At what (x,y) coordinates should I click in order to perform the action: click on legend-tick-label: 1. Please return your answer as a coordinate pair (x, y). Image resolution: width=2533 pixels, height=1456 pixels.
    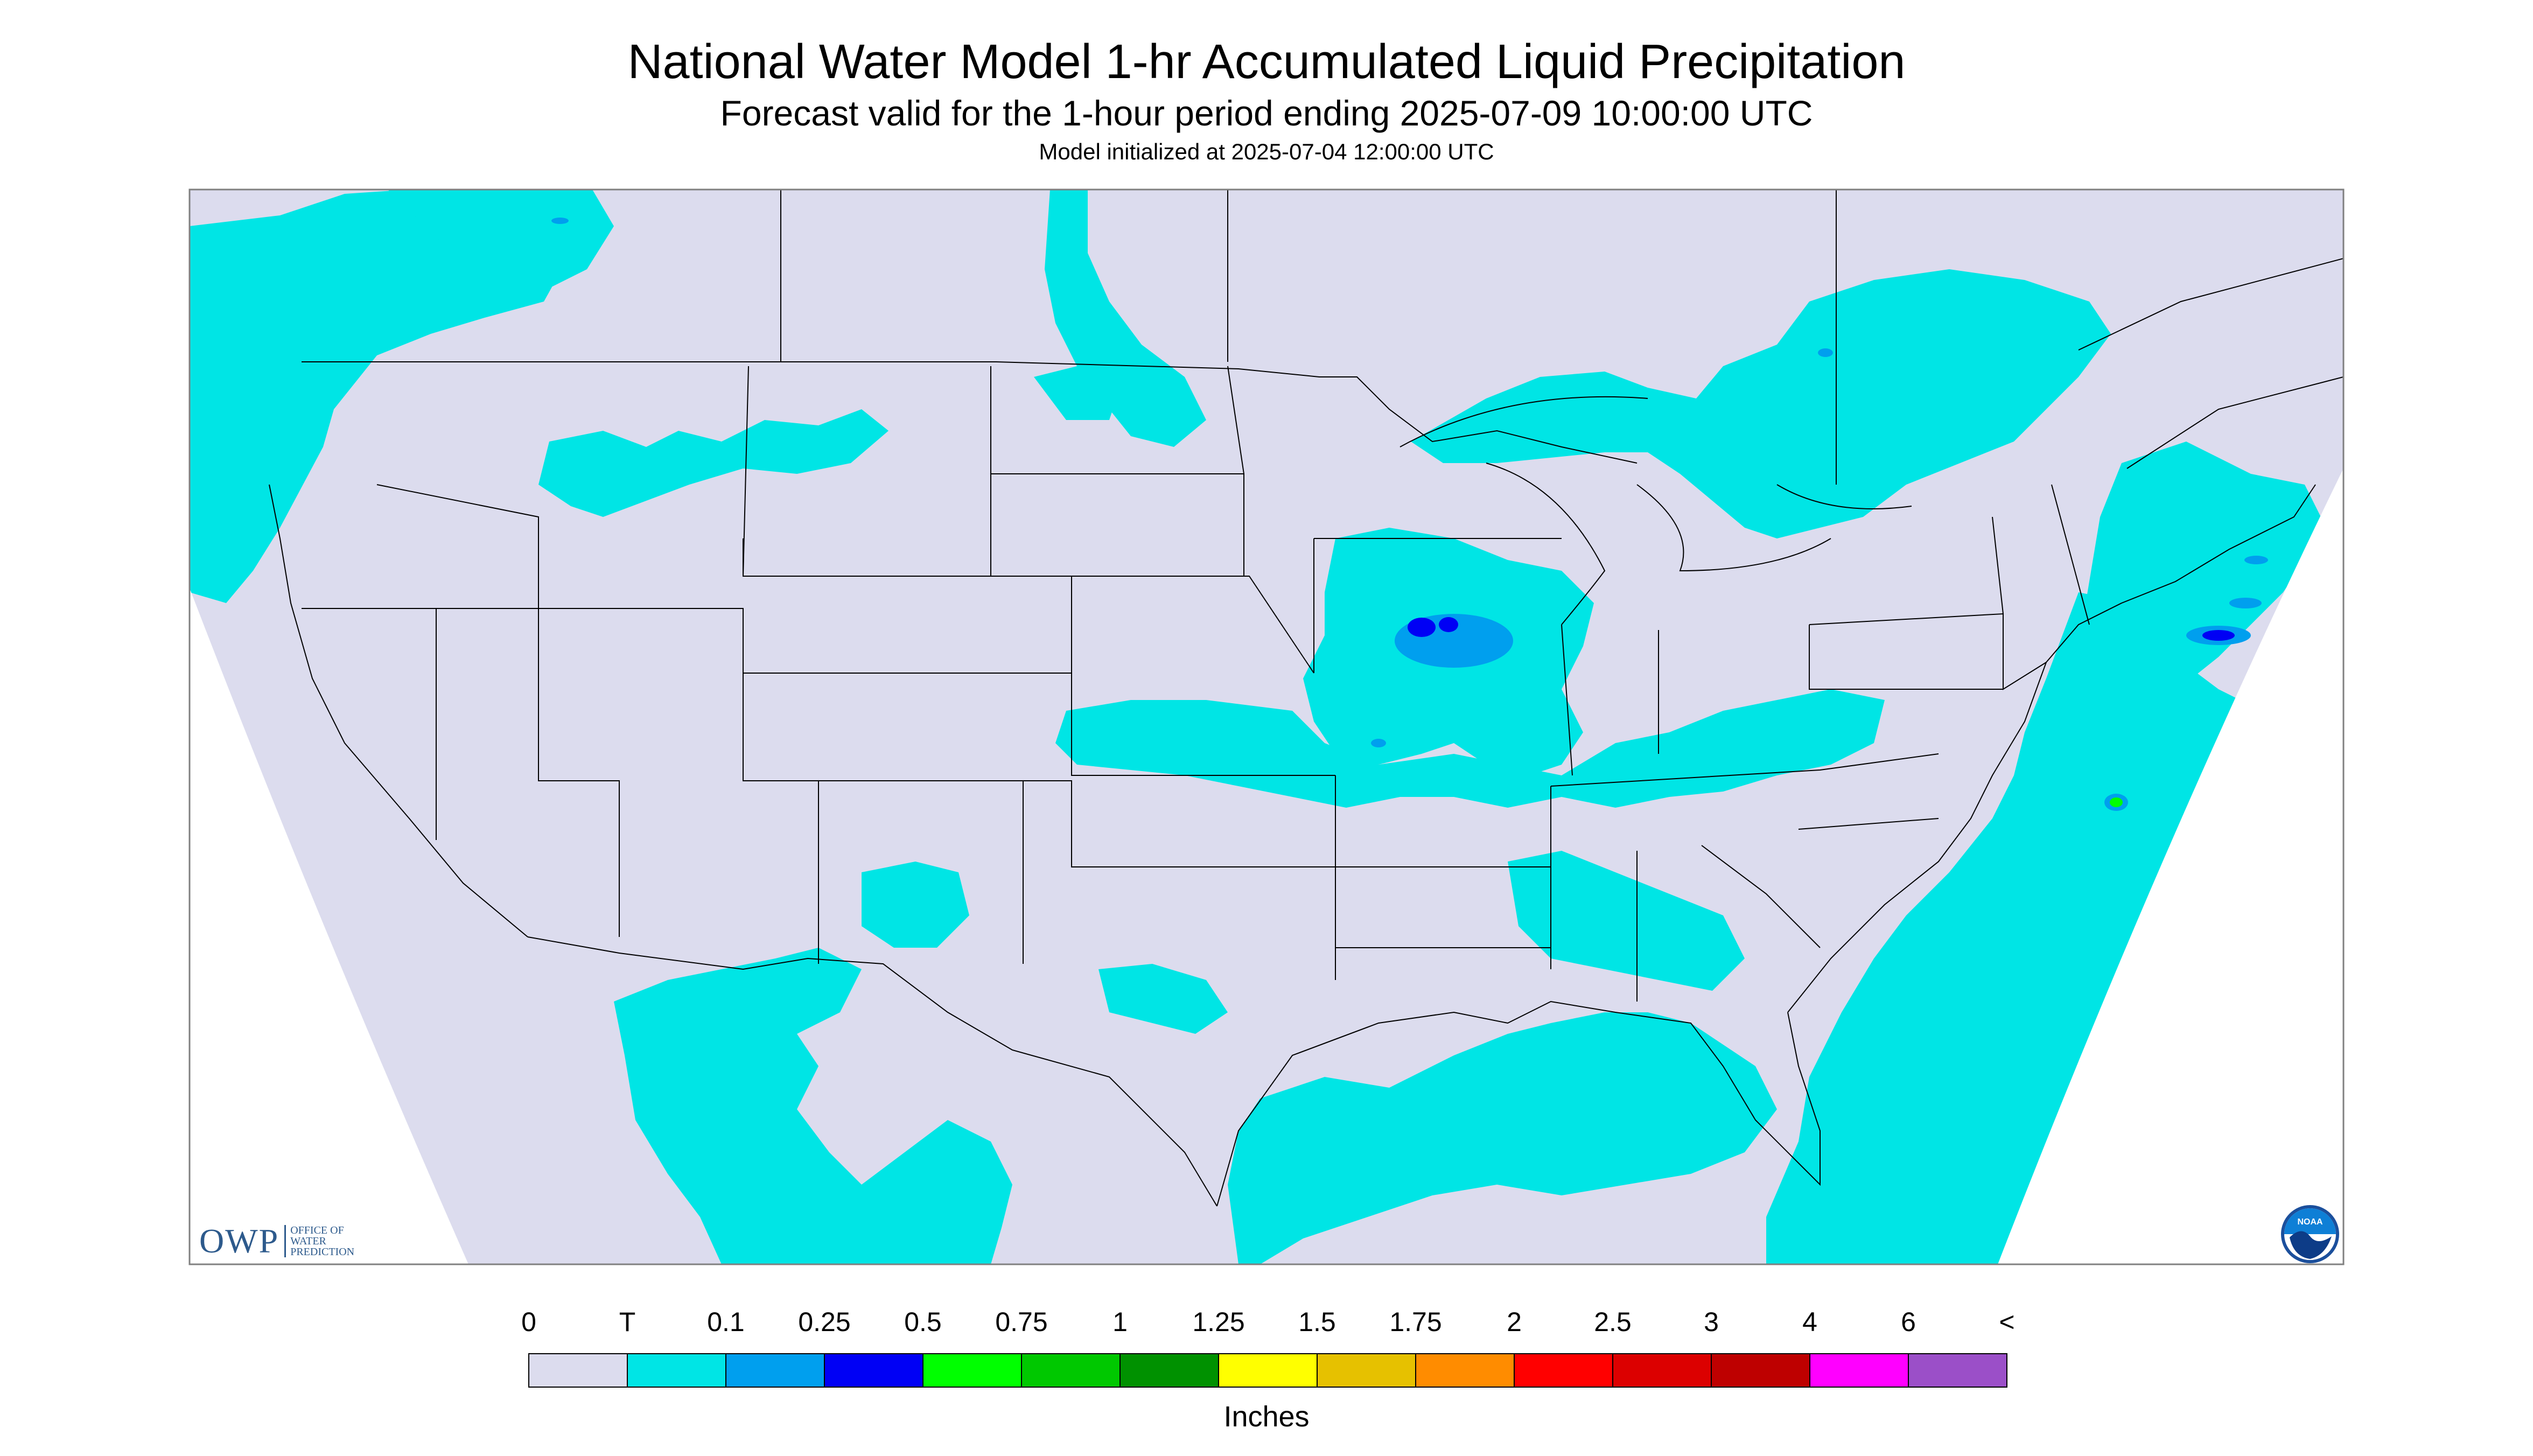
    Looking at the image, I should click on (1120, 1322).